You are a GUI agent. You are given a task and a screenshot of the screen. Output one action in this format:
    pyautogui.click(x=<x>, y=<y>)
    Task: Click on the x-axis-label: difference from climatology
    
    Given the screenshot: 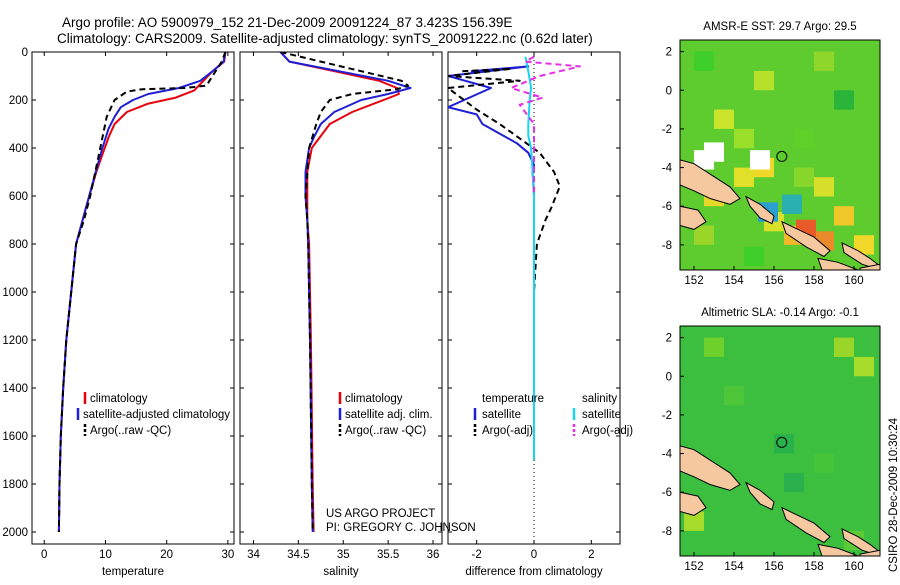 What is the action you would take?
    pyautogui.click(x=533, y=572)
    